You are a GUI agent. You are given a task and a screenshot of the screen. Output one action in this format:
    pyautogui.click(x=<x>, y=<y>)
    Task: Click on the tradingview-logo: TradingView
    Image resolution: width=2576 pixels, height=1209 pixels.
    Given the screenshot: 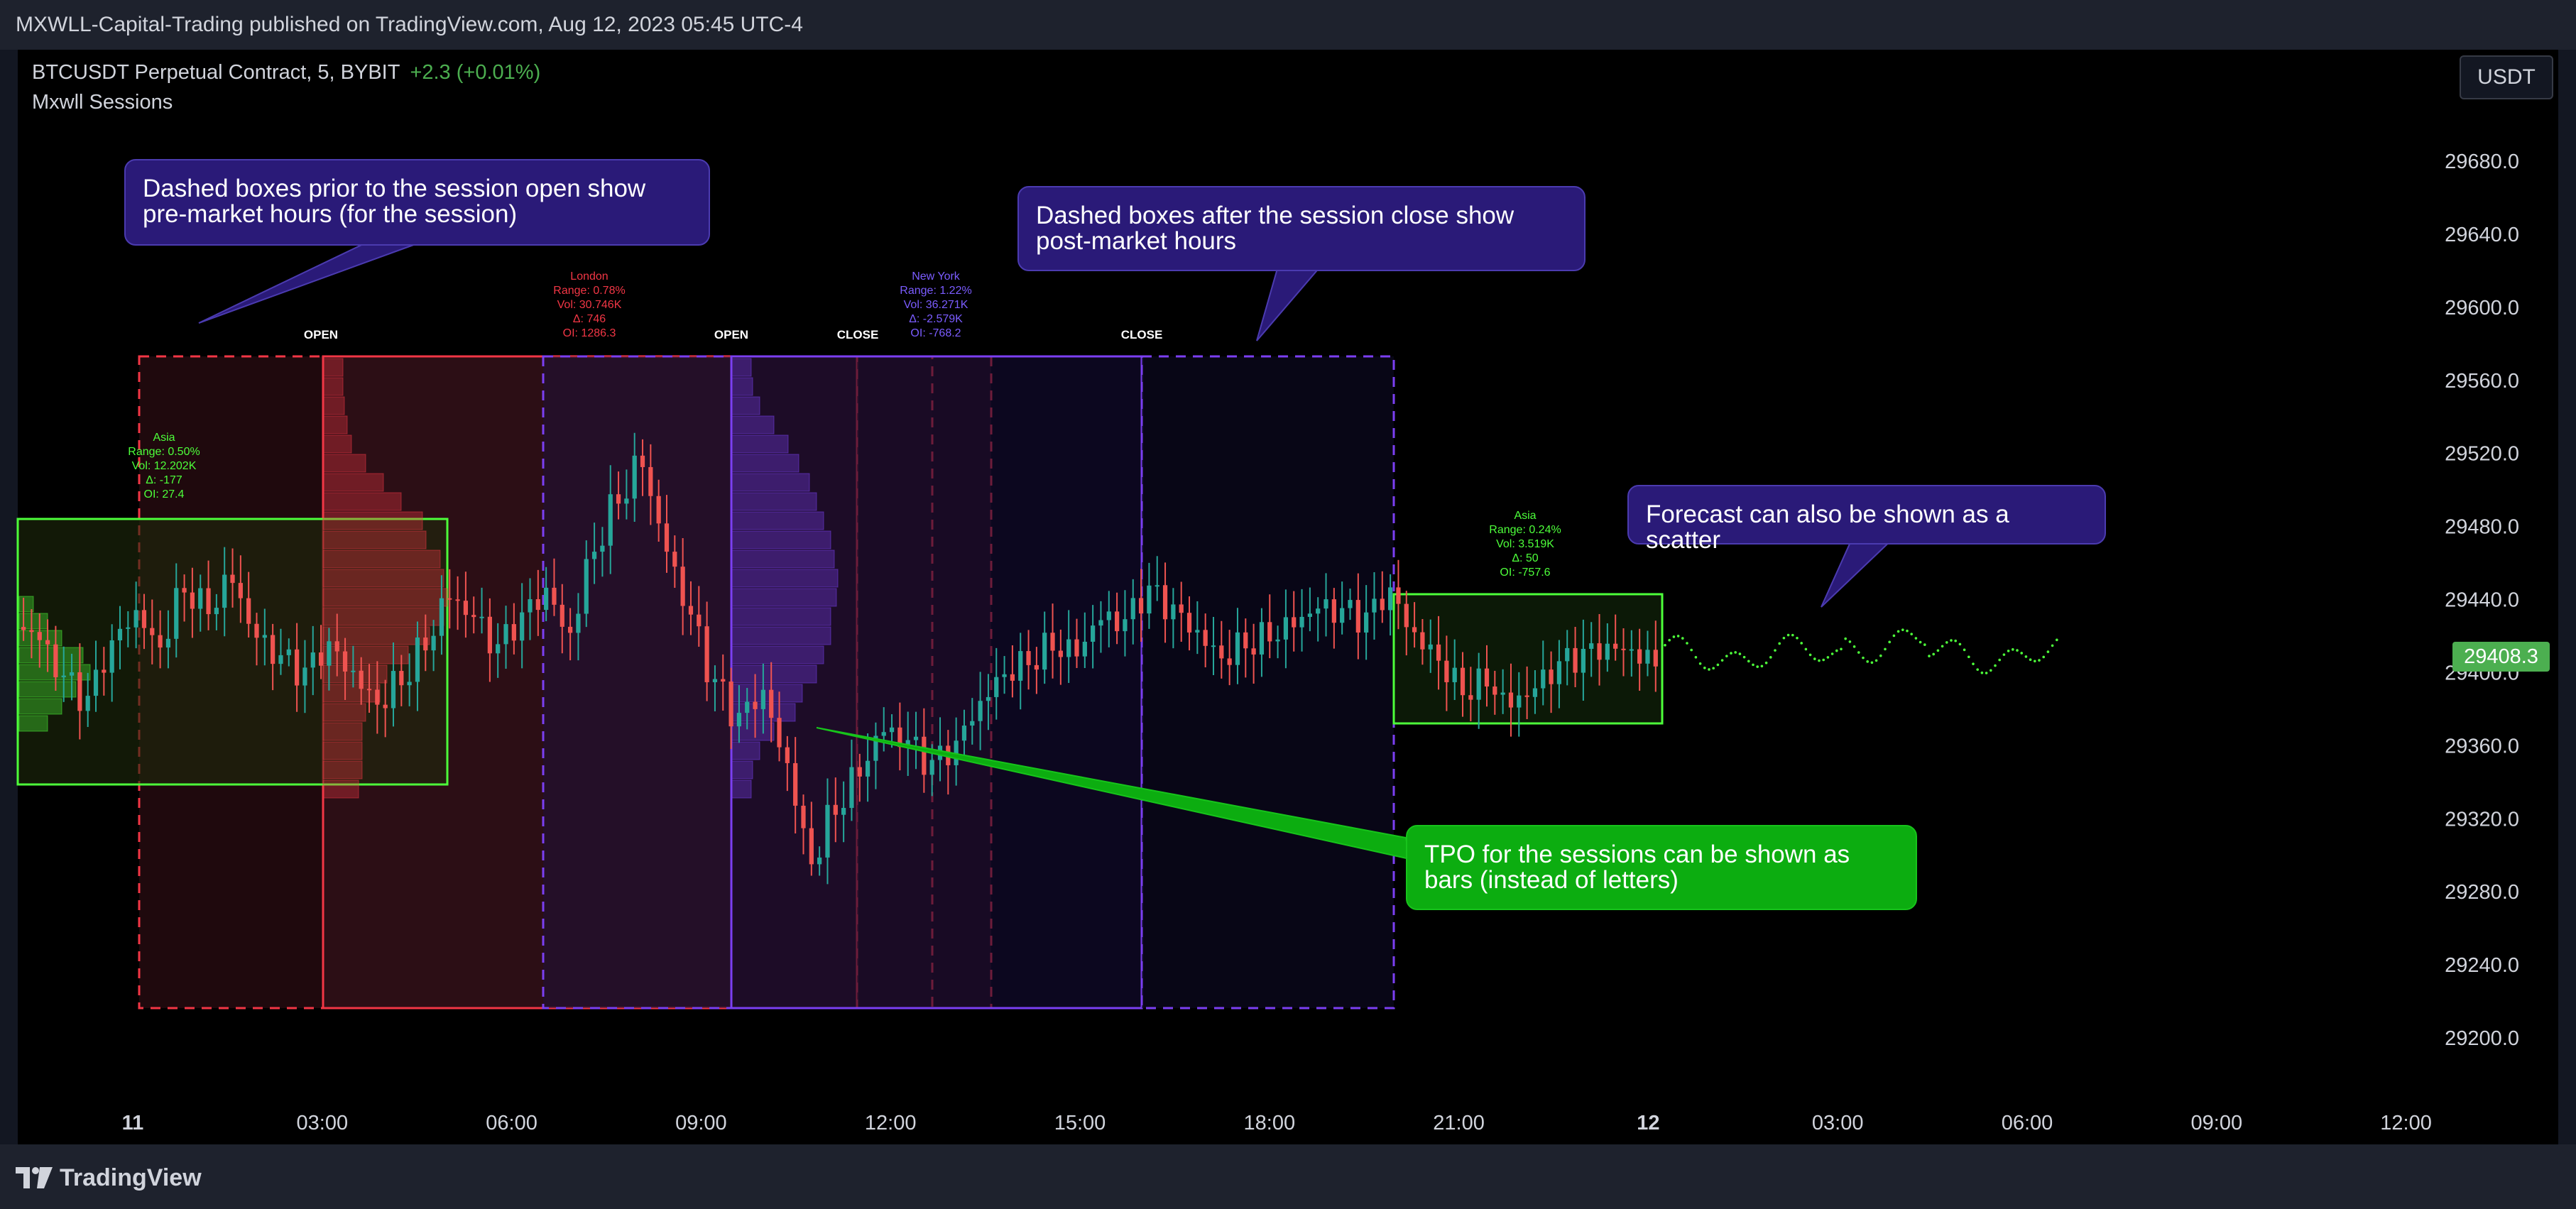 What is the action you would take?
    pyautogui.click(x=109, y=1178)
    